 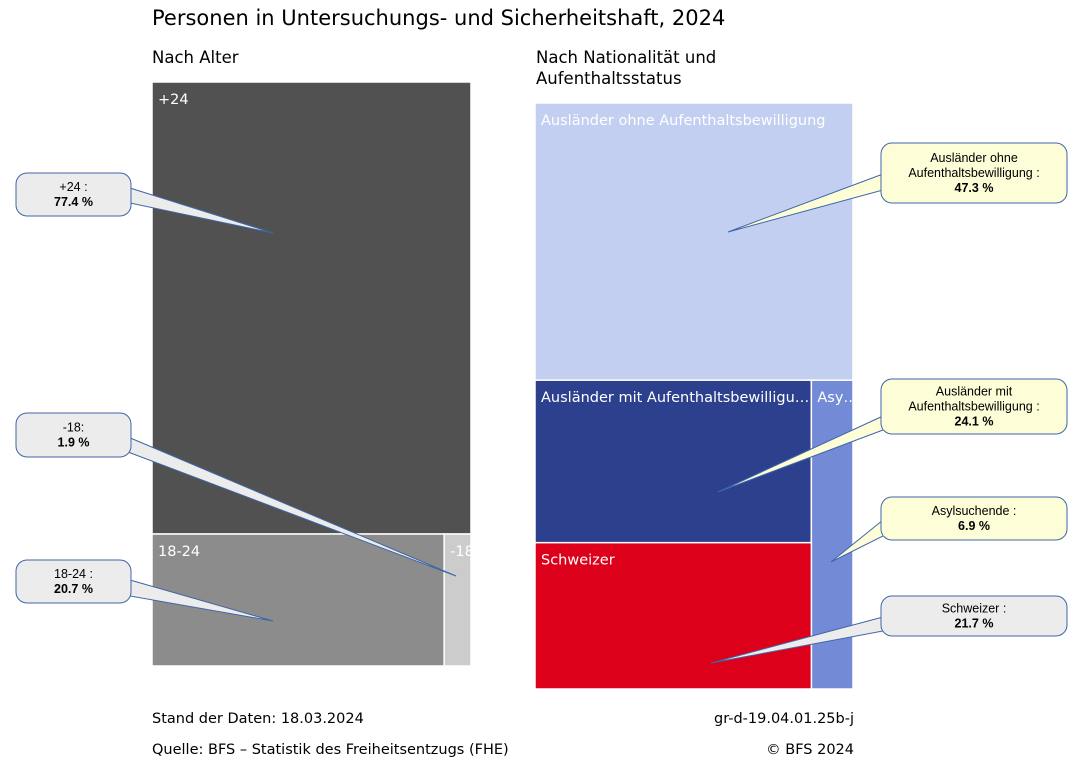 I want to click on age-under18-callout-seam, so click(x=126, y=444).